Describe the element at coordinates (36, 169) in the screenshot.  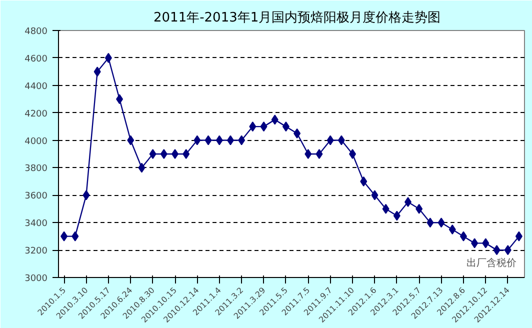
I see `y-tick-label: 3800` at that location.